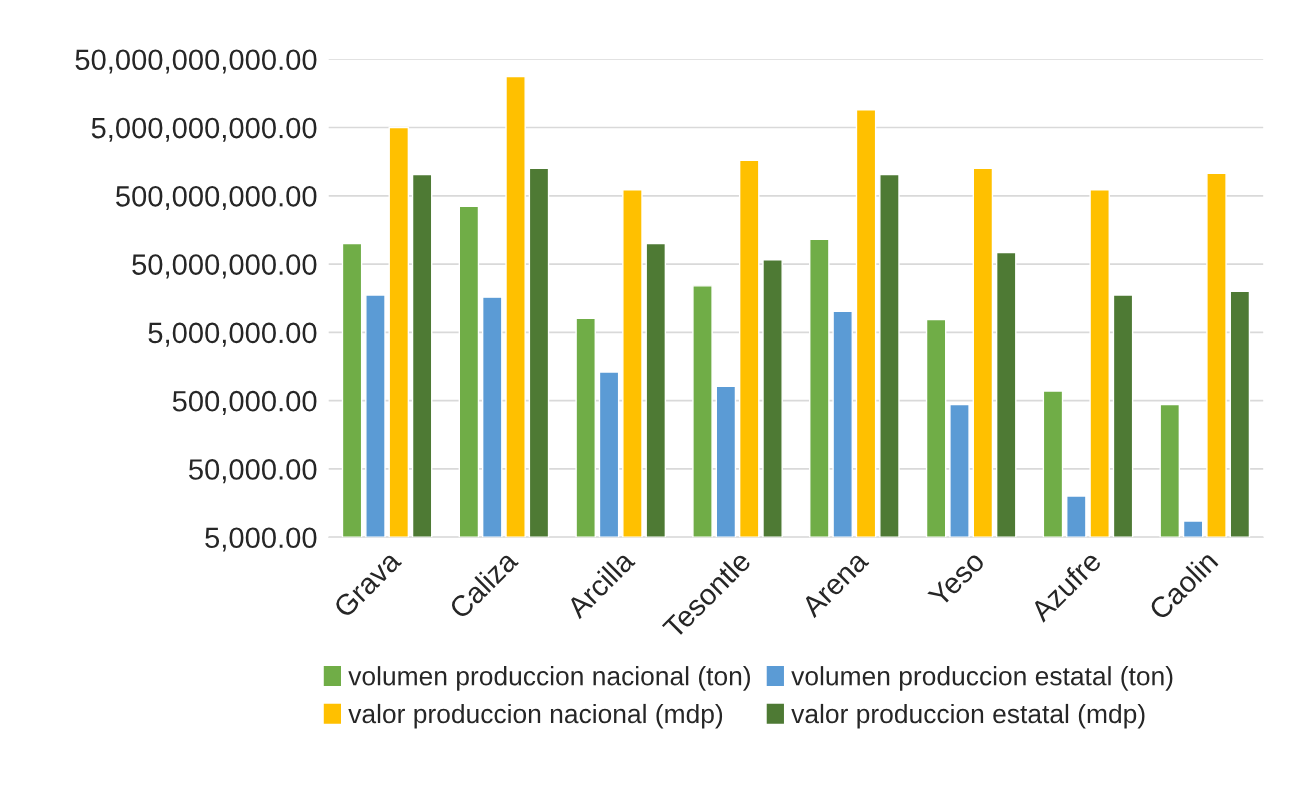  I want to click on legend-label: volumen produccion nacional (ton), so click(549, 678).